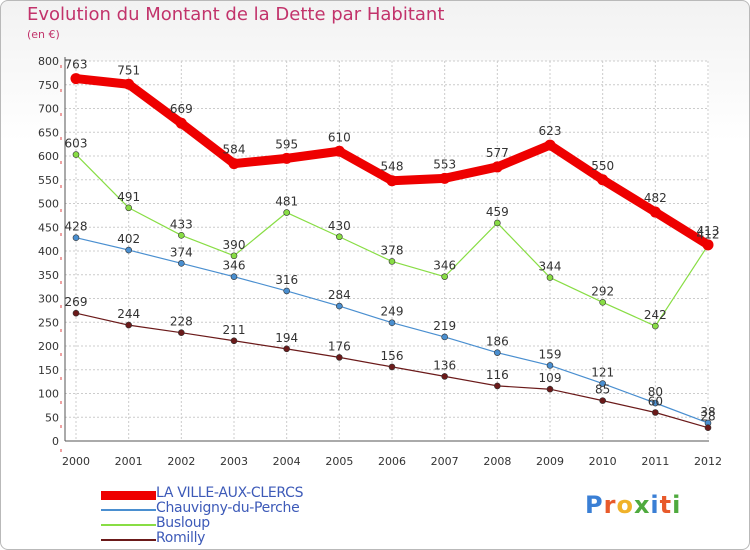 This screenshot has width=750, height=550. What do you see at coordinates (708, 461) in the screenshot?
I see `x-tick-label: 2012` at bounding box center [708, 461].